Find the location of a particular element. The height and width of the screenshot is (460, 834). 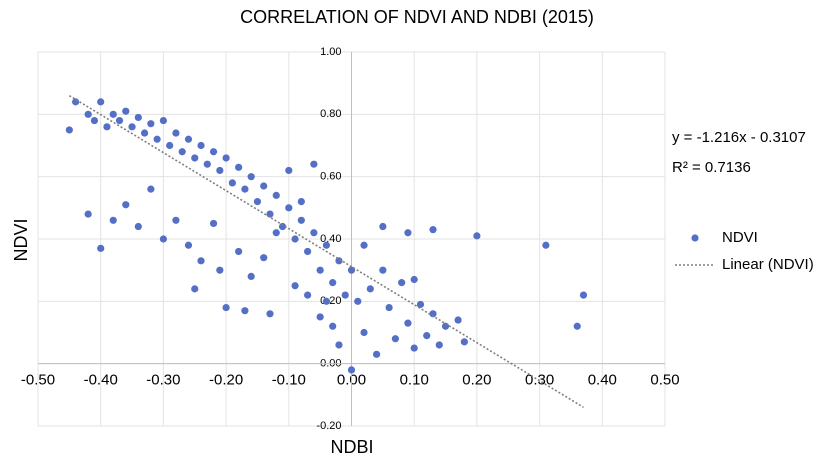

legend-marker is located at coordinates (695, 238).